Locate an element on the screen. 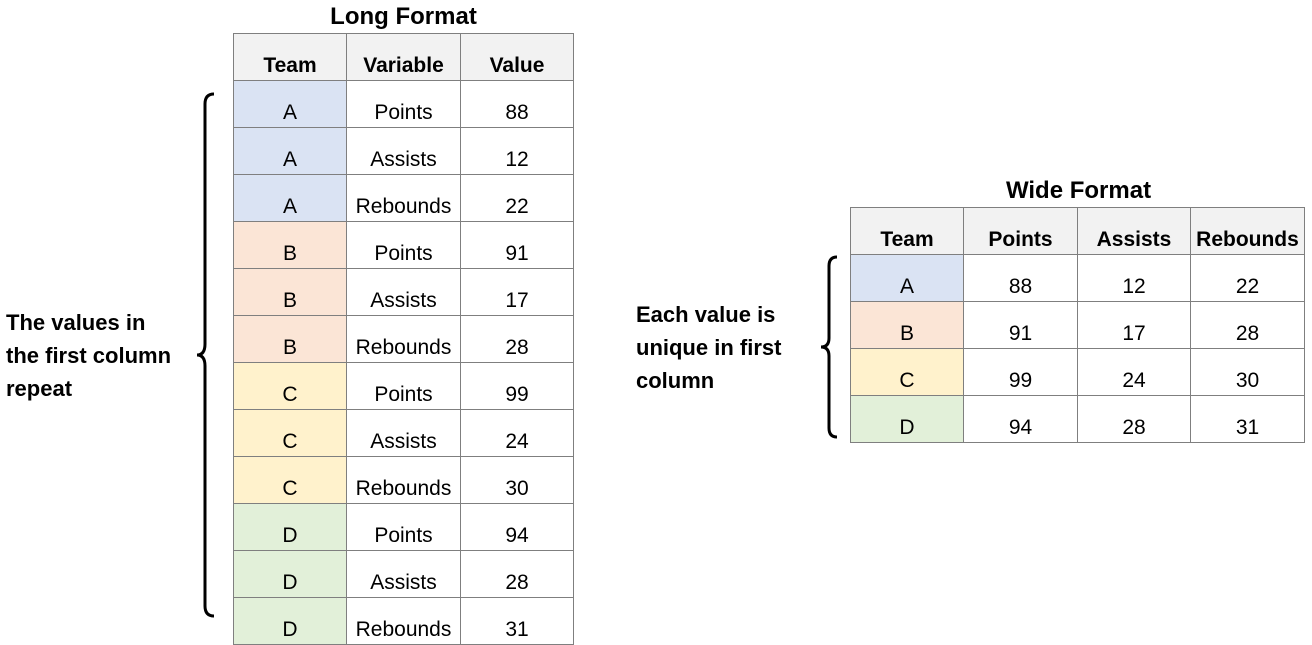 The width and height of the screenshot is (1312, 645). table-row: D Assists 28 is located at coordinates (403, 574).